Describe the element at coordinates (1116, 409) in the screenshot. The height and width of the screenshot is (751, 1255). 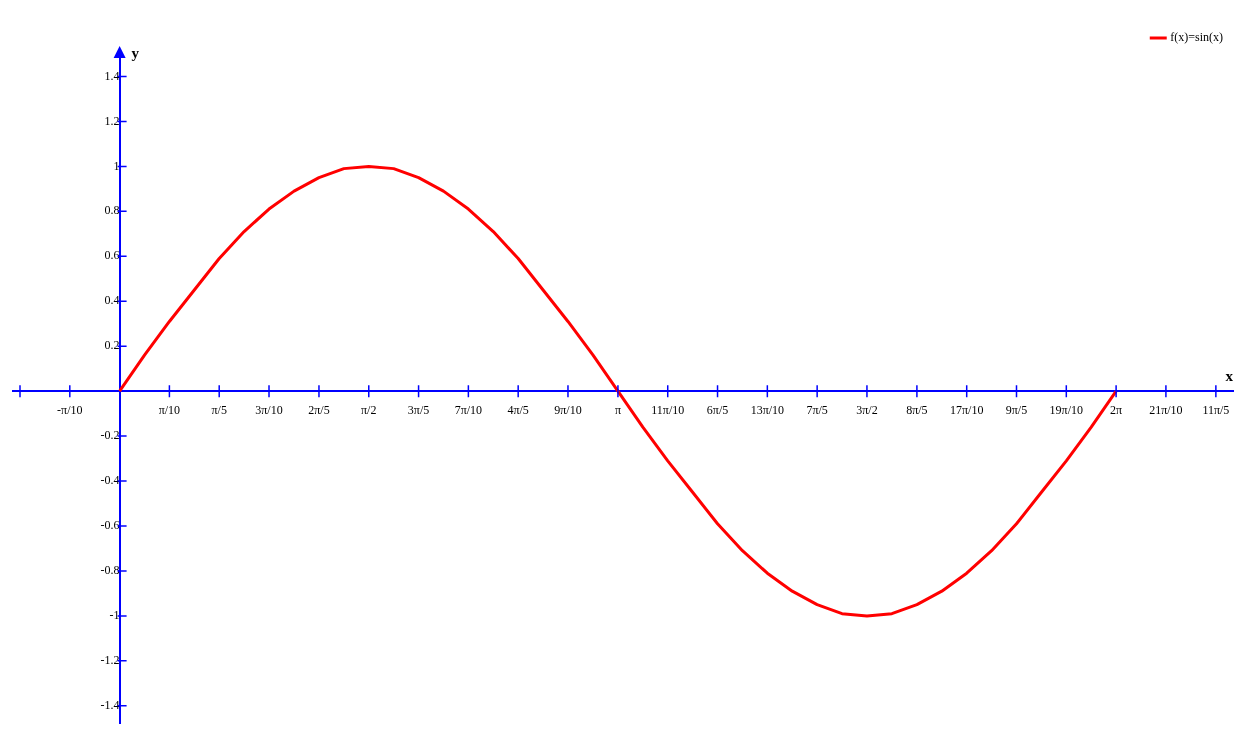
I see `x-tick-label: 2π` at that location.